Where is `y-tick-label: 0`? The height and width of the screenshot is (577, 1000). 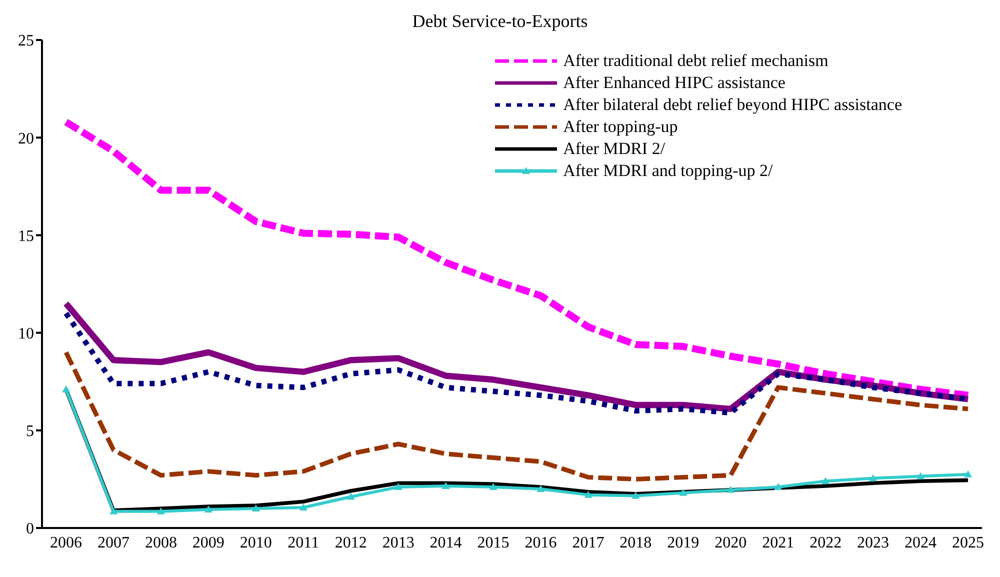
y-tick-label: 0 is located at coordinates (30, 529).